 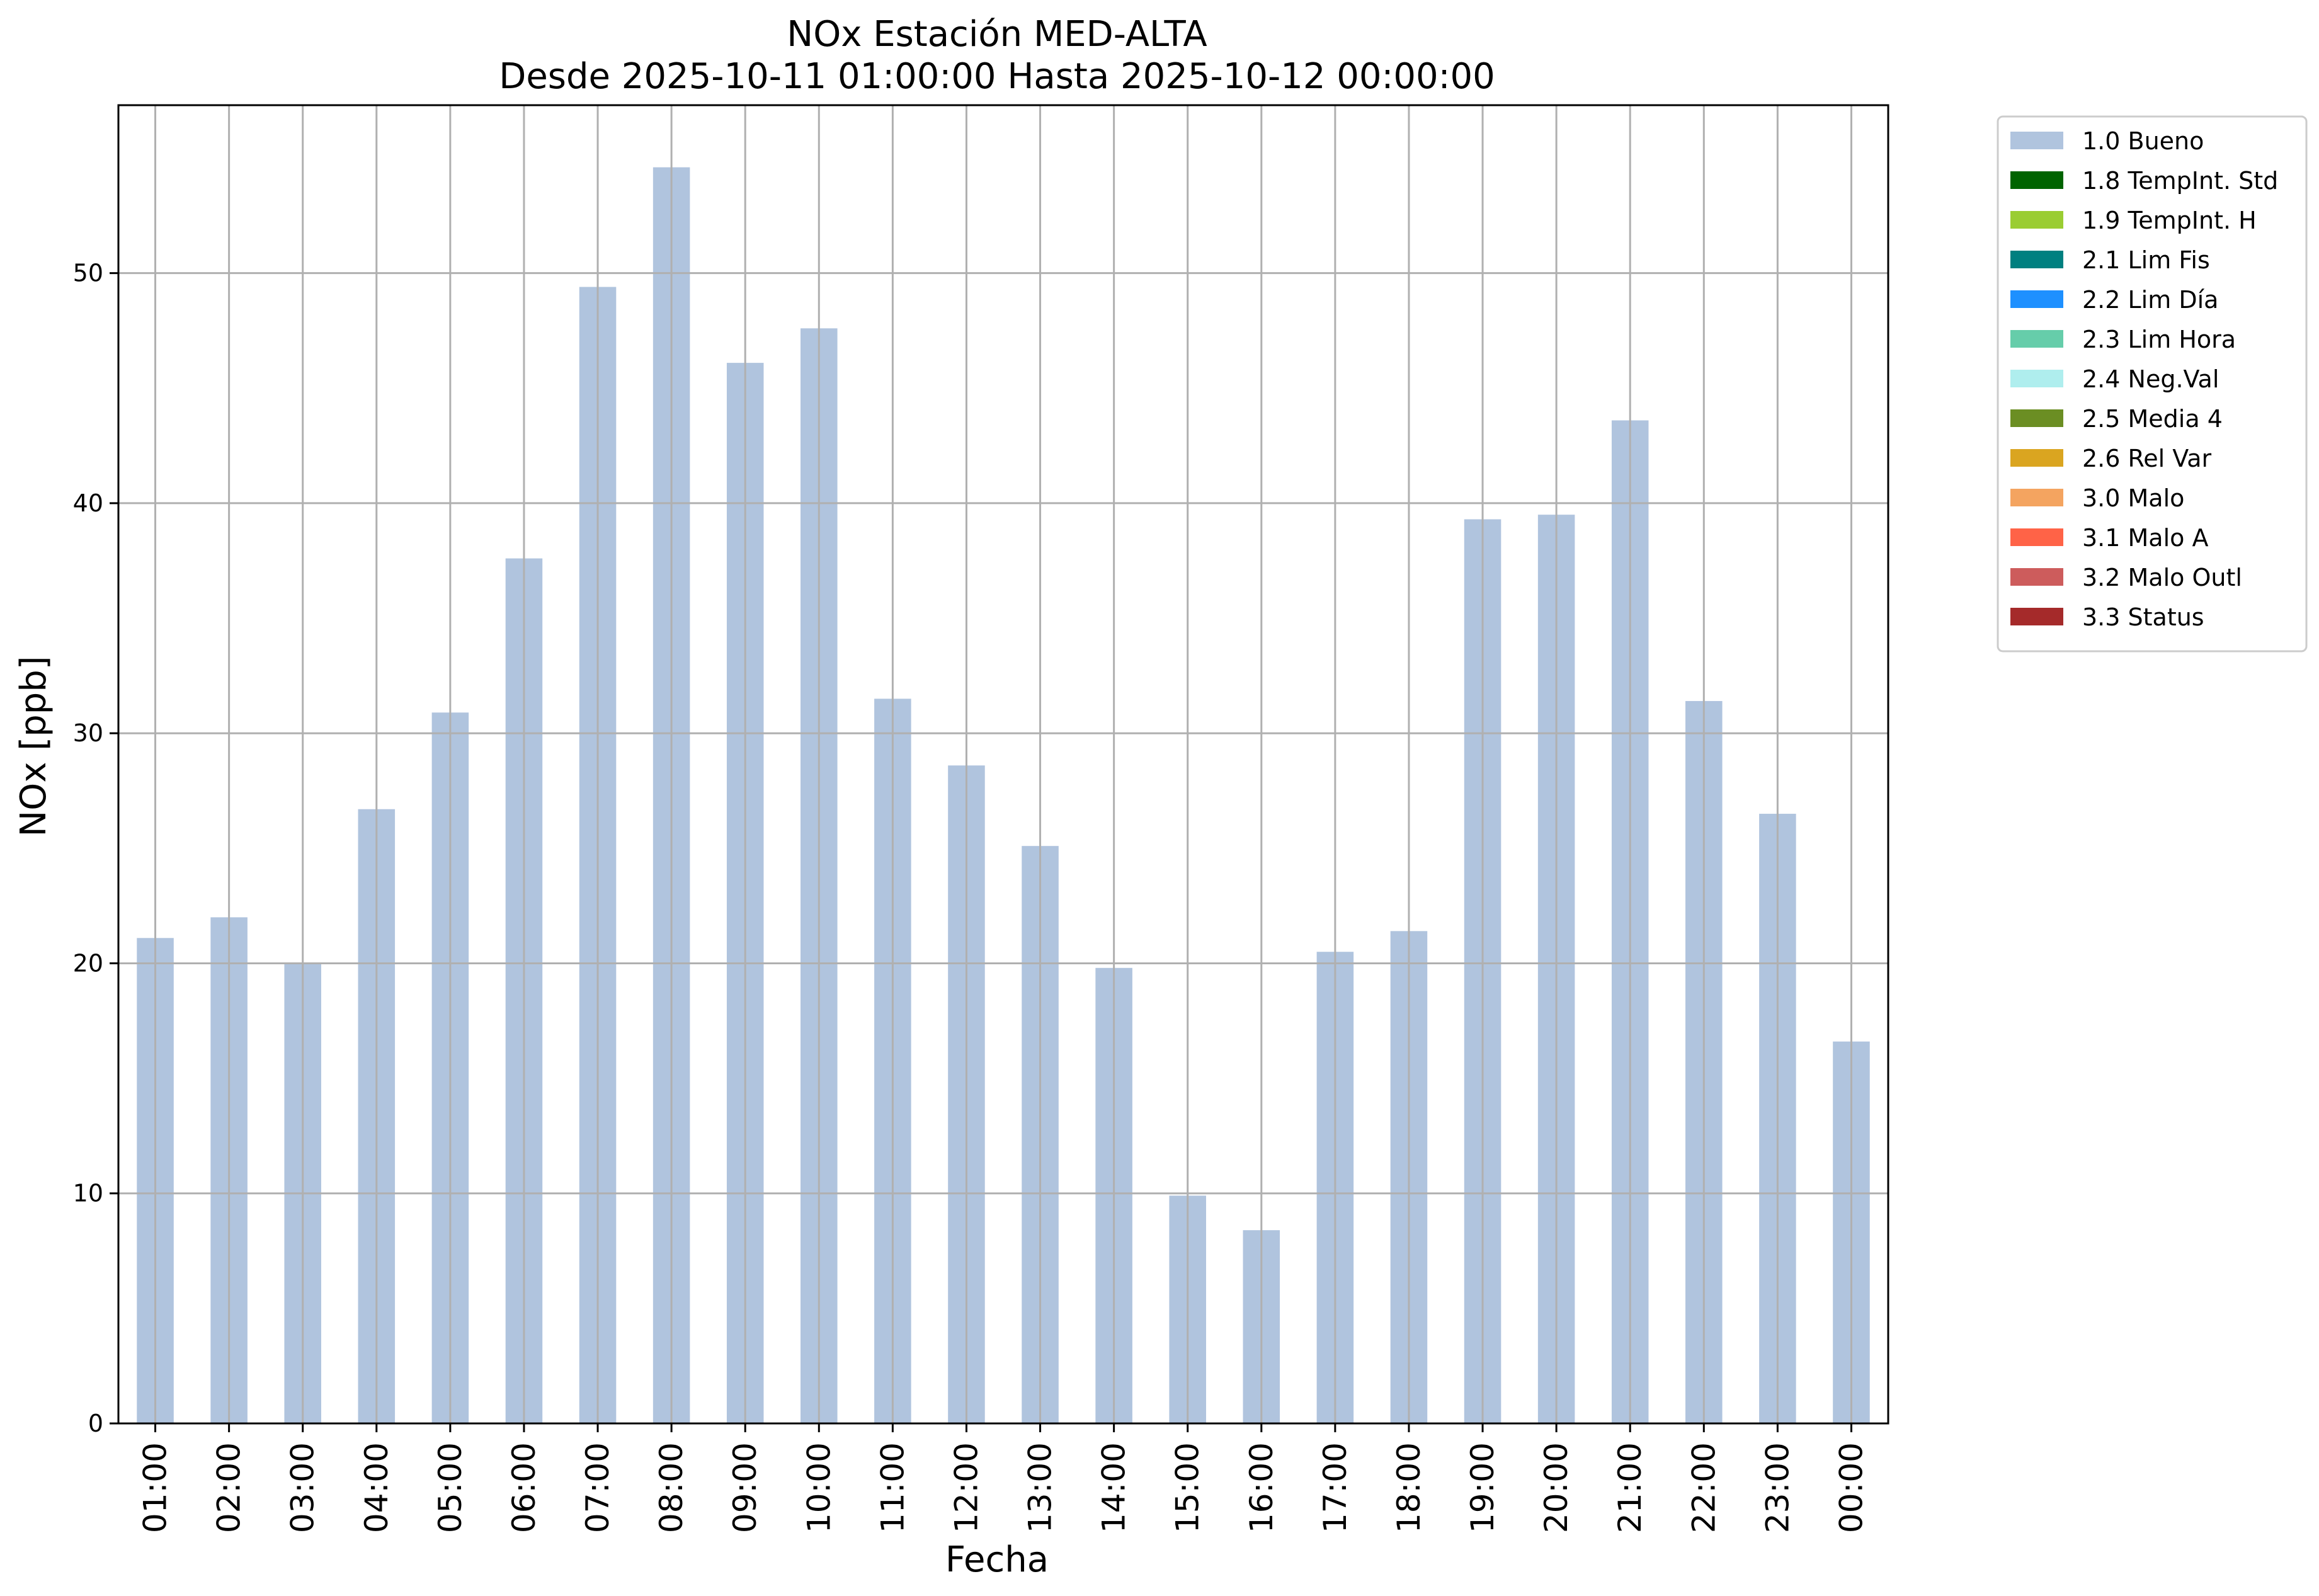 I want to click on y-tick-label: 0, so click(x=95, y=1423).